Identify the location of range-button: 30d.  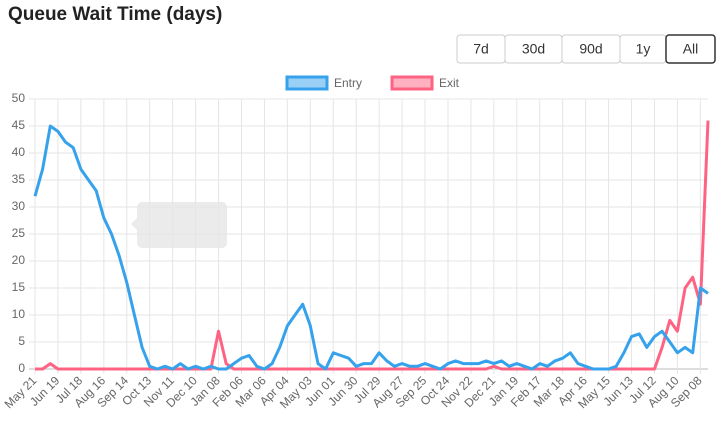
(533, 49).